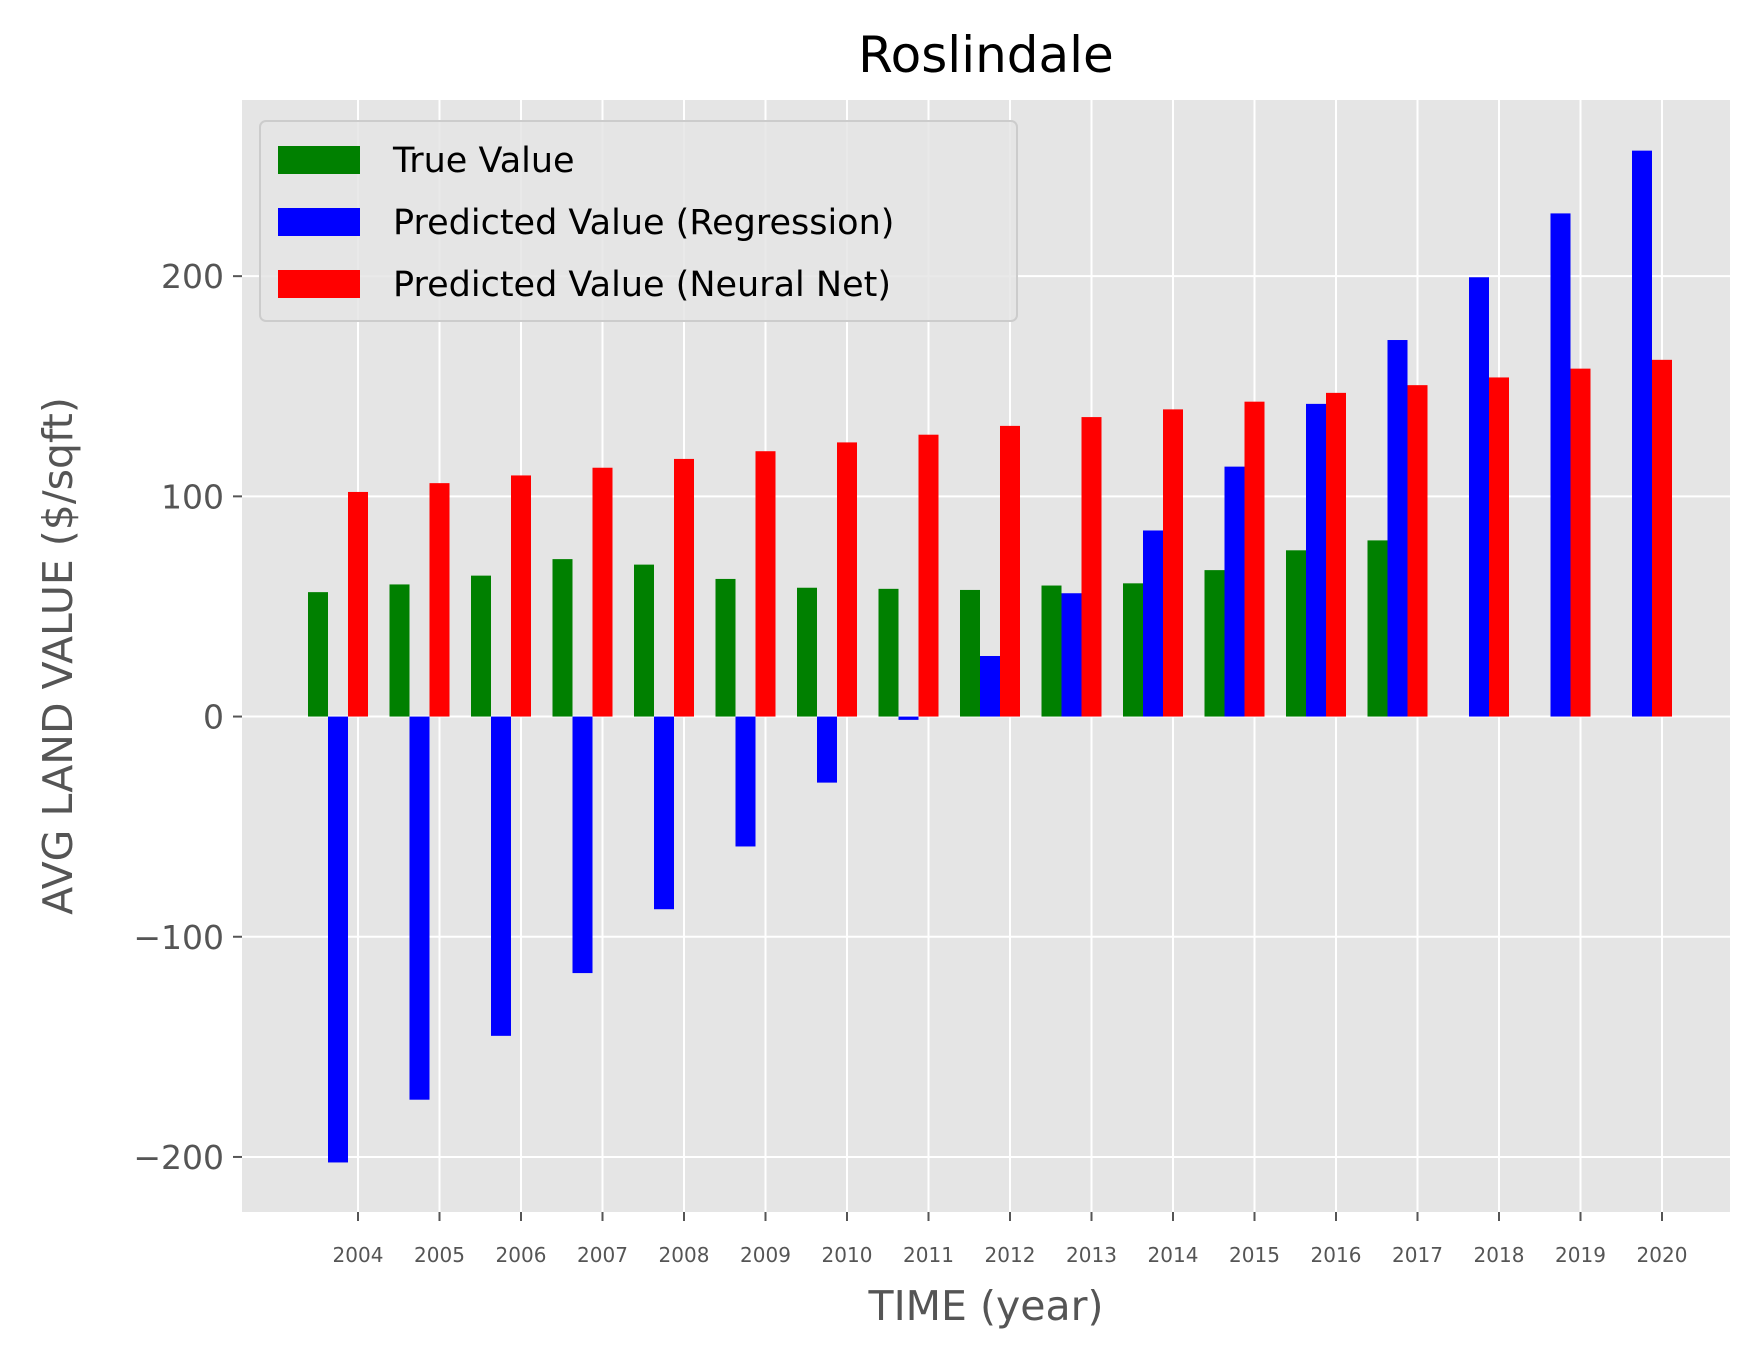 This screenshot has width=1759, height=1357. Describe the element at coordinates (970, 653) in the screenshot. I see `bar-true-value-2012` at that location.